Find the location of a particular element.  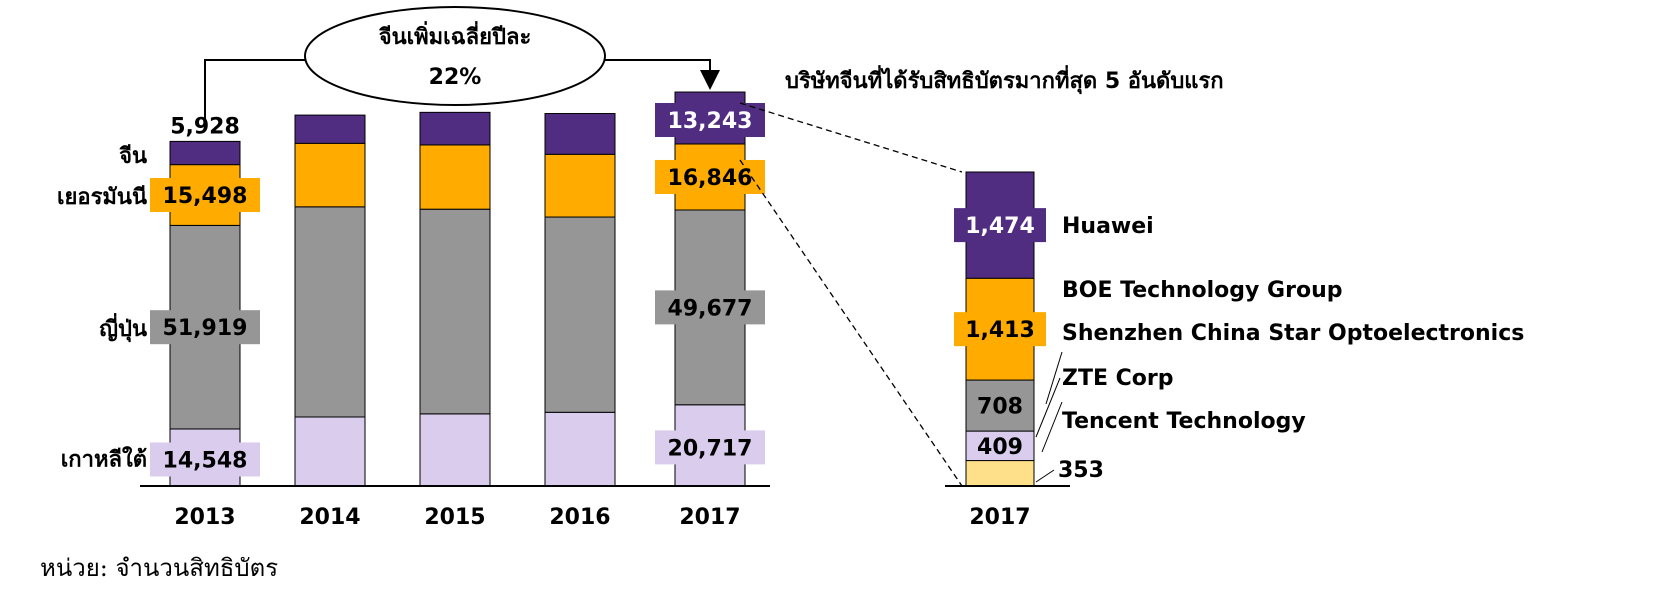

zoom-connectors is located at coordinates (851, 294).